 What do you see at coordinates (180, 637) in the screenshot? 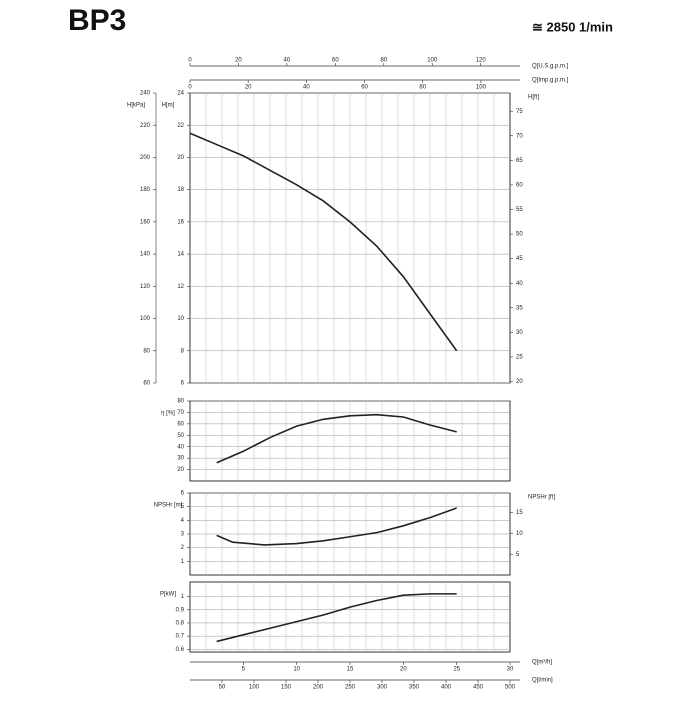
I see `y-tick-label: 0.7` at bounding box center [180, 637].